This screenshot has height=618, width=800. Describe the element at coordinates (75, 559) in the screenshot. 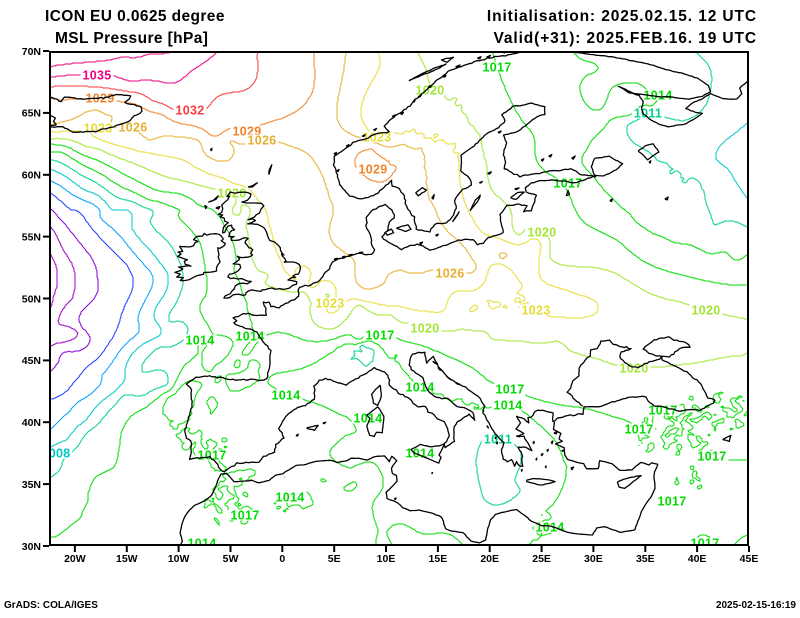

I see `svg-text: 20W` at that location.